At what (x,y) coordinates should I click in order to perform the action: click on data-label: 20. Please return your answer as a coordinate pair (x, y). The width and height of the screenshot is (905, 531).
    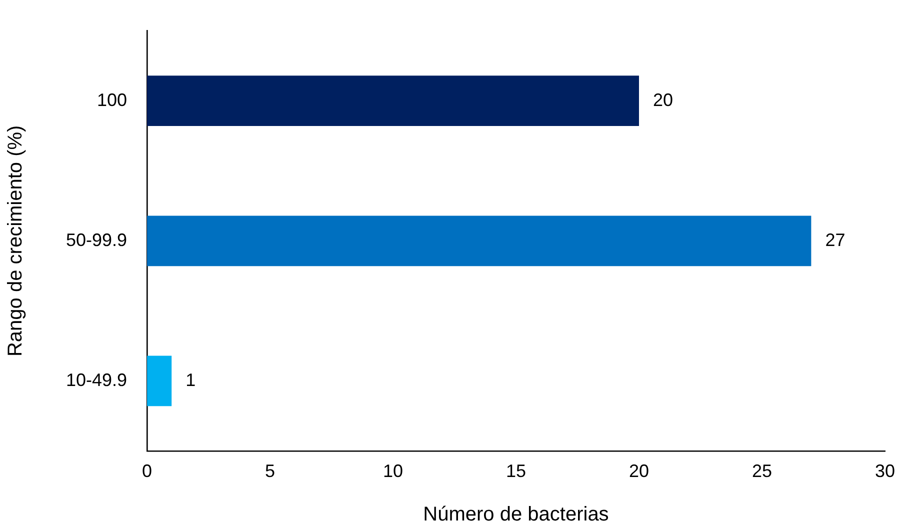
    Looking at the image, I should click on (663, 100).